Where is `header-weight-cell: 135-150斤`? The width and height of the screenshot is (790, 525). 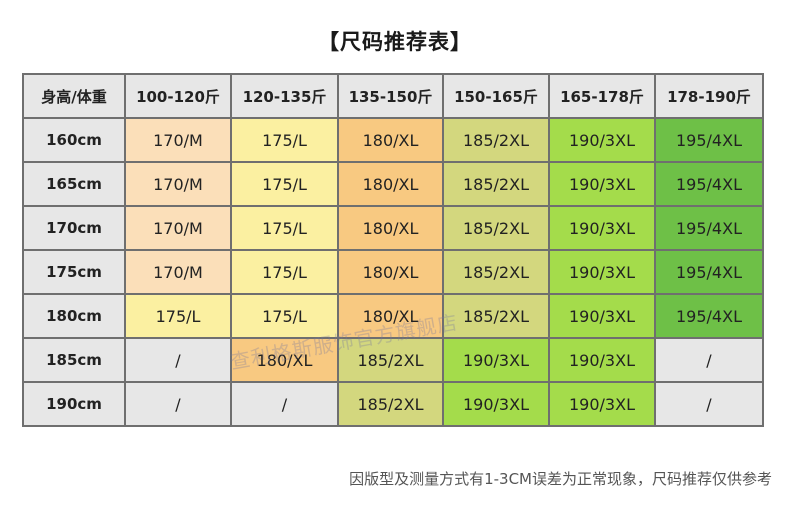
header-weight-cell: 135-150斤 is located at coordinates (390, 96).